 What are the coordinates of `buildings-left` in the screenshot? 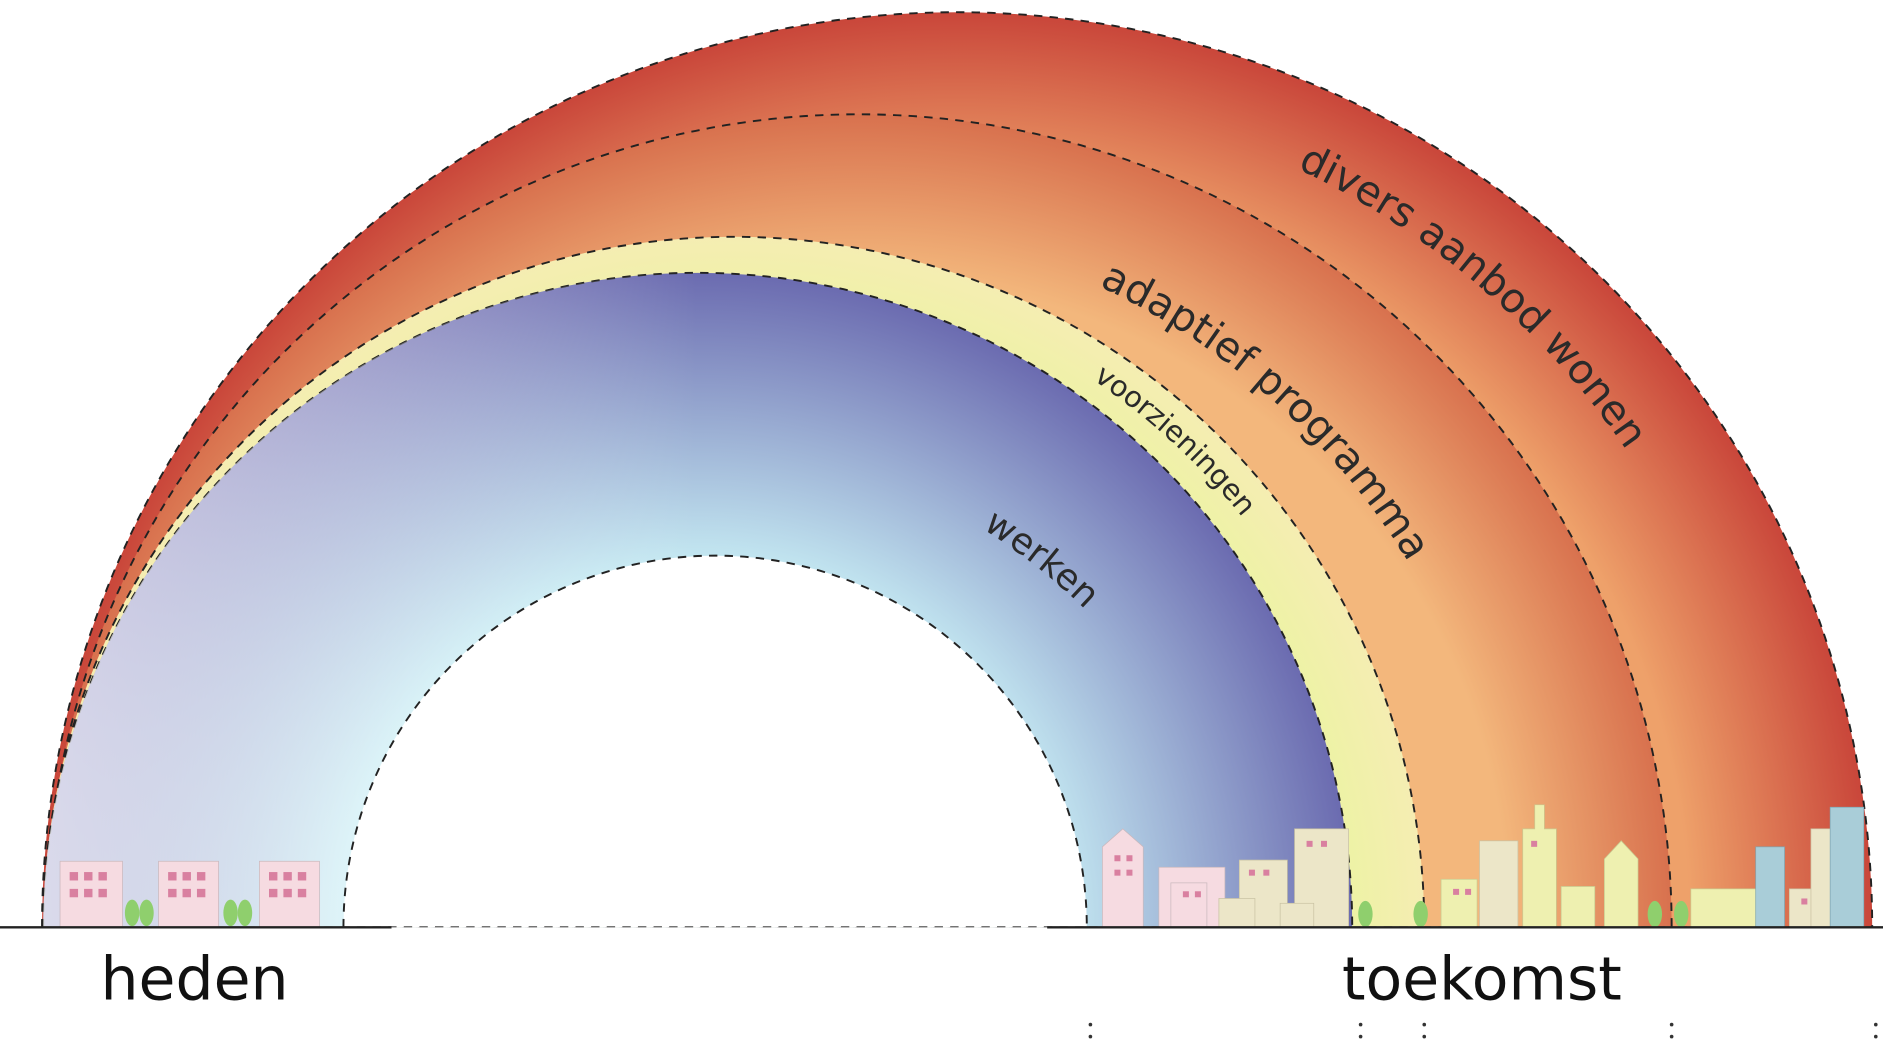 It's located at (189, 894).